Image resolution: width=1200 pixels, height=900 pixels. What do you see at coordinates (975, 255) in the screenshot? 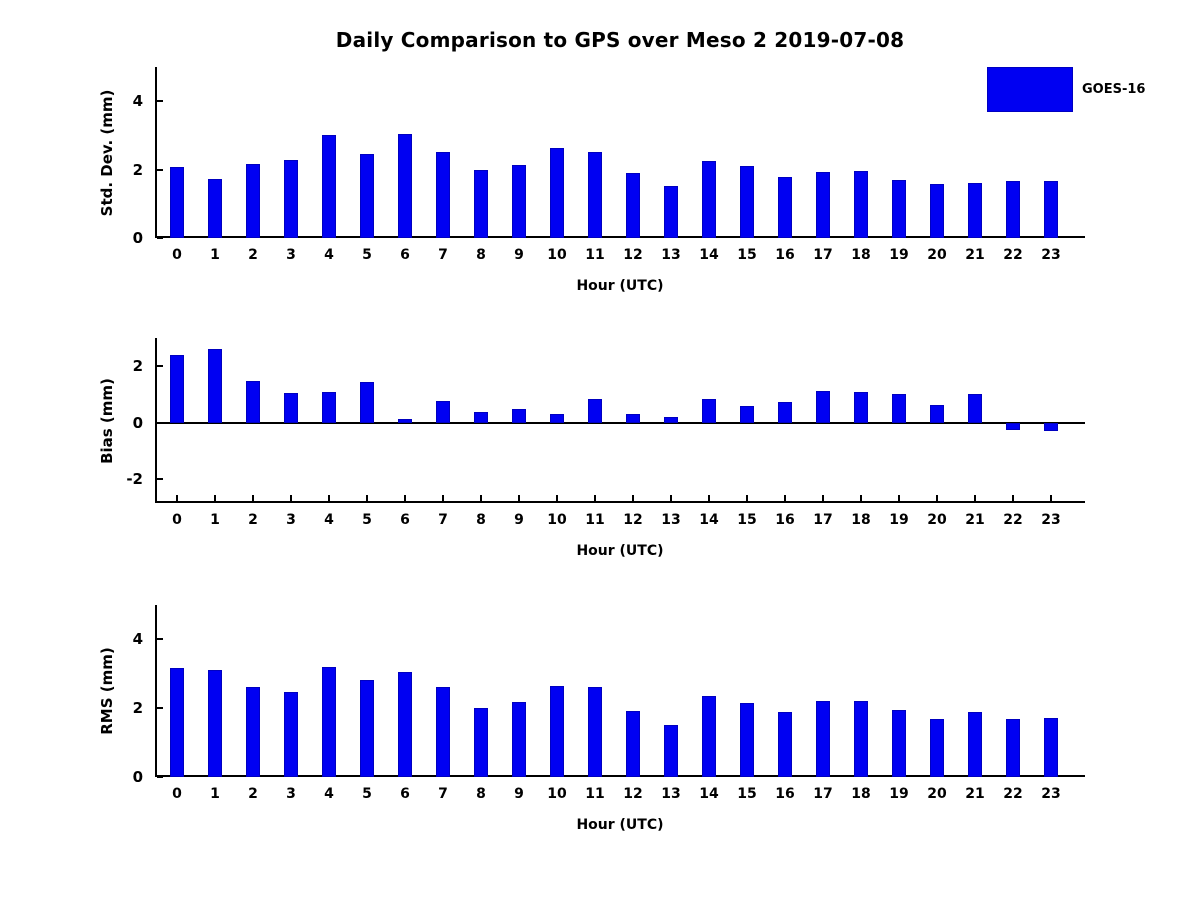
I see `x-tick-label: 21` at bounding box center [975, 255].